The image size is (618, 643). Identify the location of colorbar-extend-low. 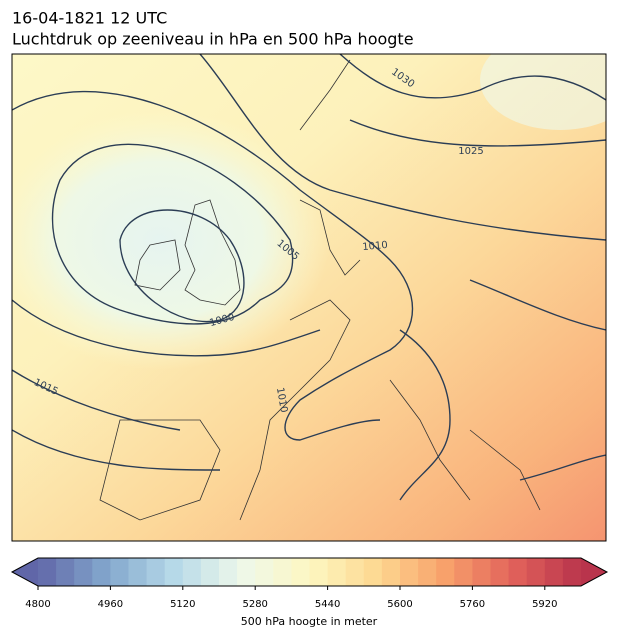
(25, 572).